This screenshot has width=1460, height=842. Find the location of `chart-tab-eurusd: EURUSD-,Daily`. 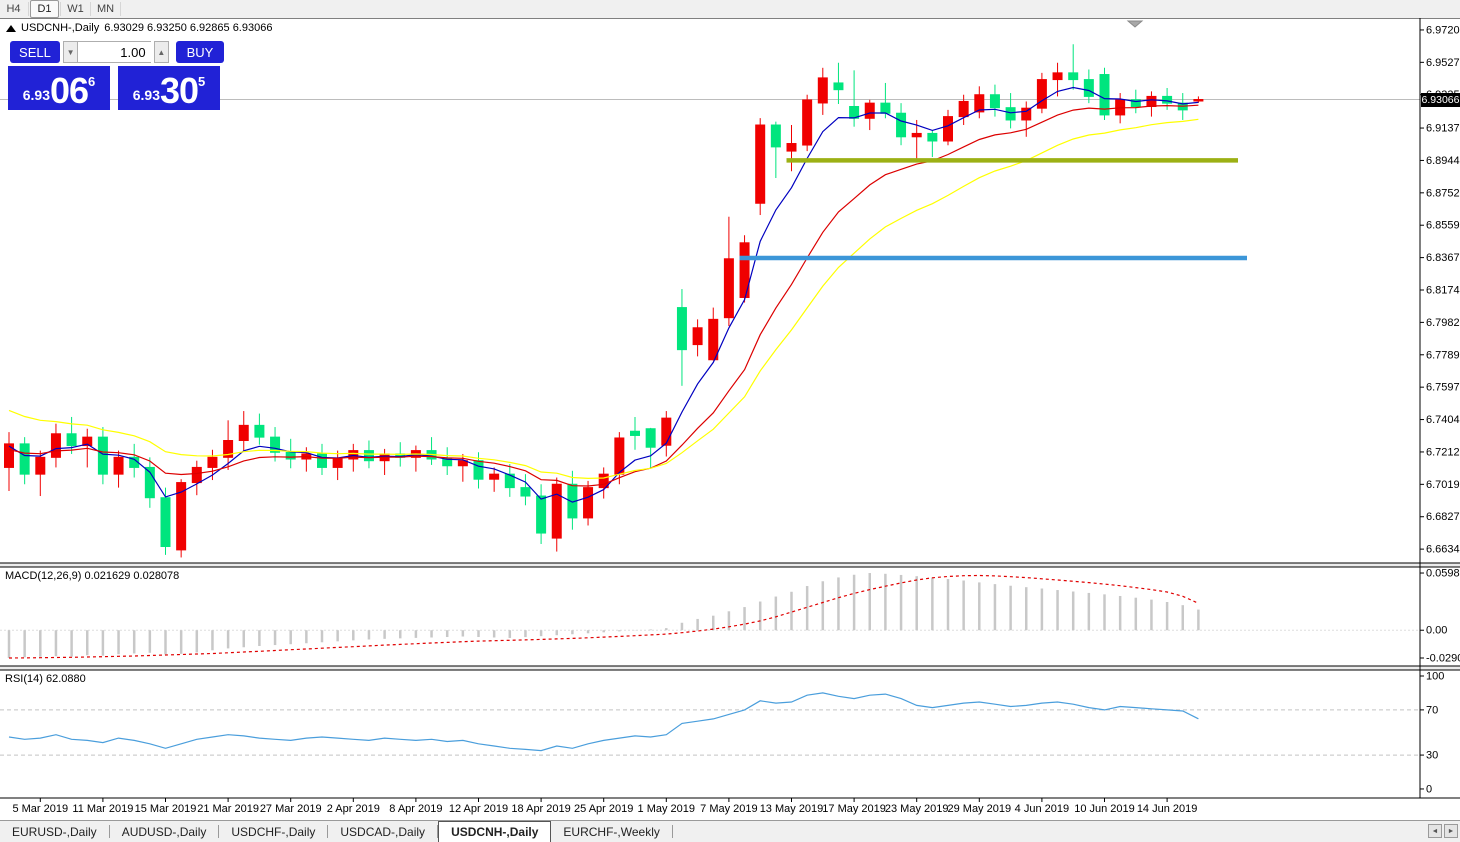

chart-tab-eurusd: EURUSD-,Daily is located at coordinates (54, 831).